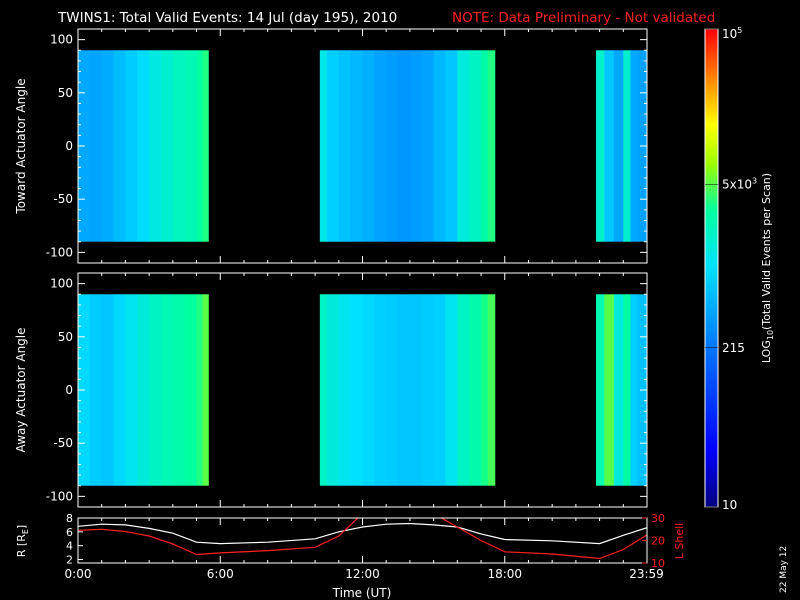 The height and width of the screenshot is (600, 800). What do you see at coordinates (739, 183) in the screenshot?
I see `colorbar-tick-label: 5x10³` at bounding box center [739, 183].